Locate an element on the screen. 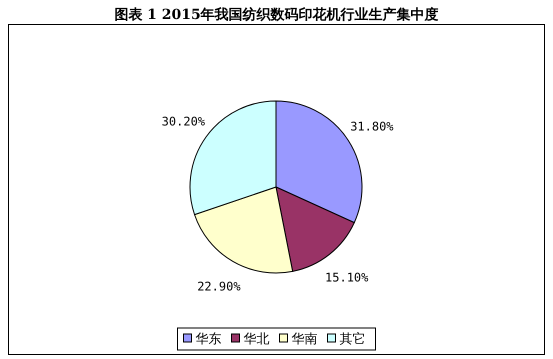  legend-label: 华南 is located at coordinates (305, 339).